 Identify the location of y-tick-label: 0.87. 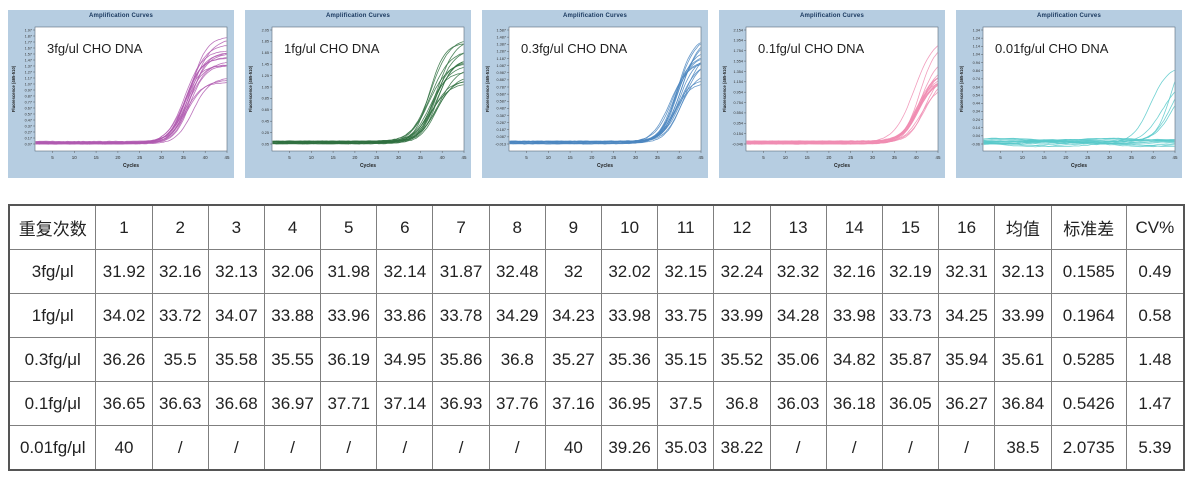
(28, 96).